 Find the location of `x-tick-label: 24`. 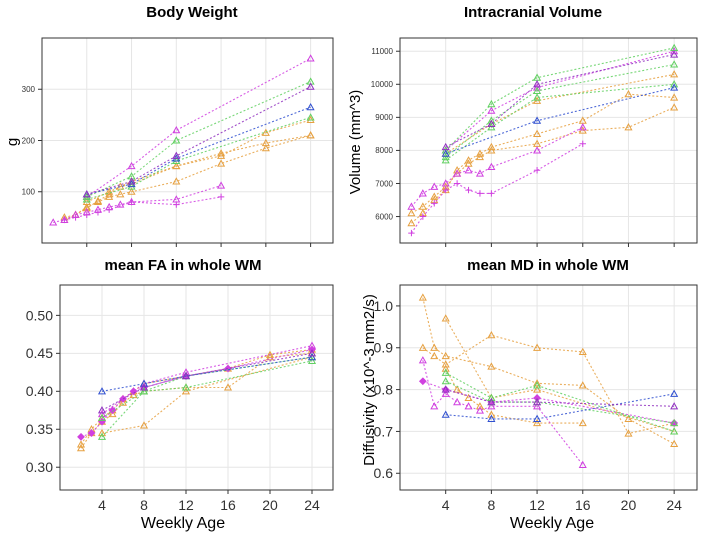

x-tick-label: 24 is located at coordinates (674, 505).